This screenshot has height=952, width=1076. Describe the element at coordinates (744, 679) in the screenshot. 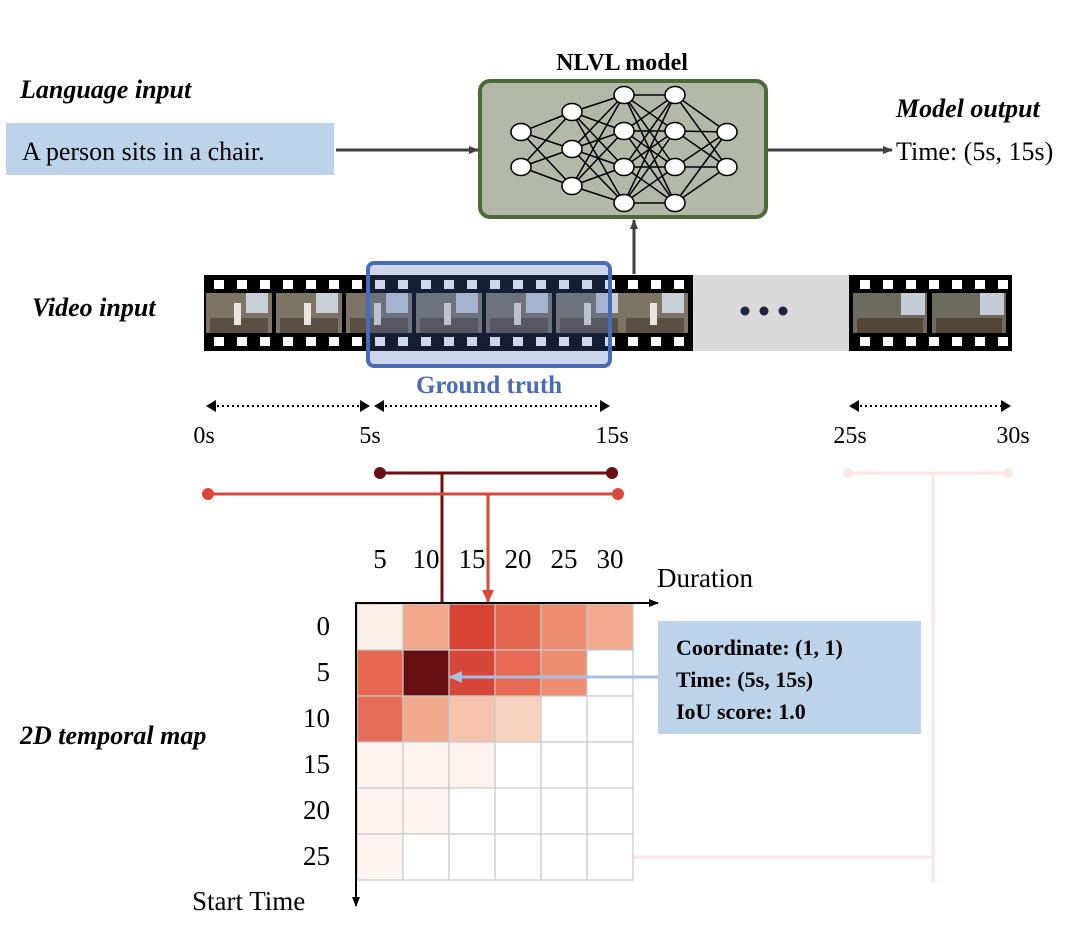

I see `info-time: Time: (5s, 15s)` at that location.